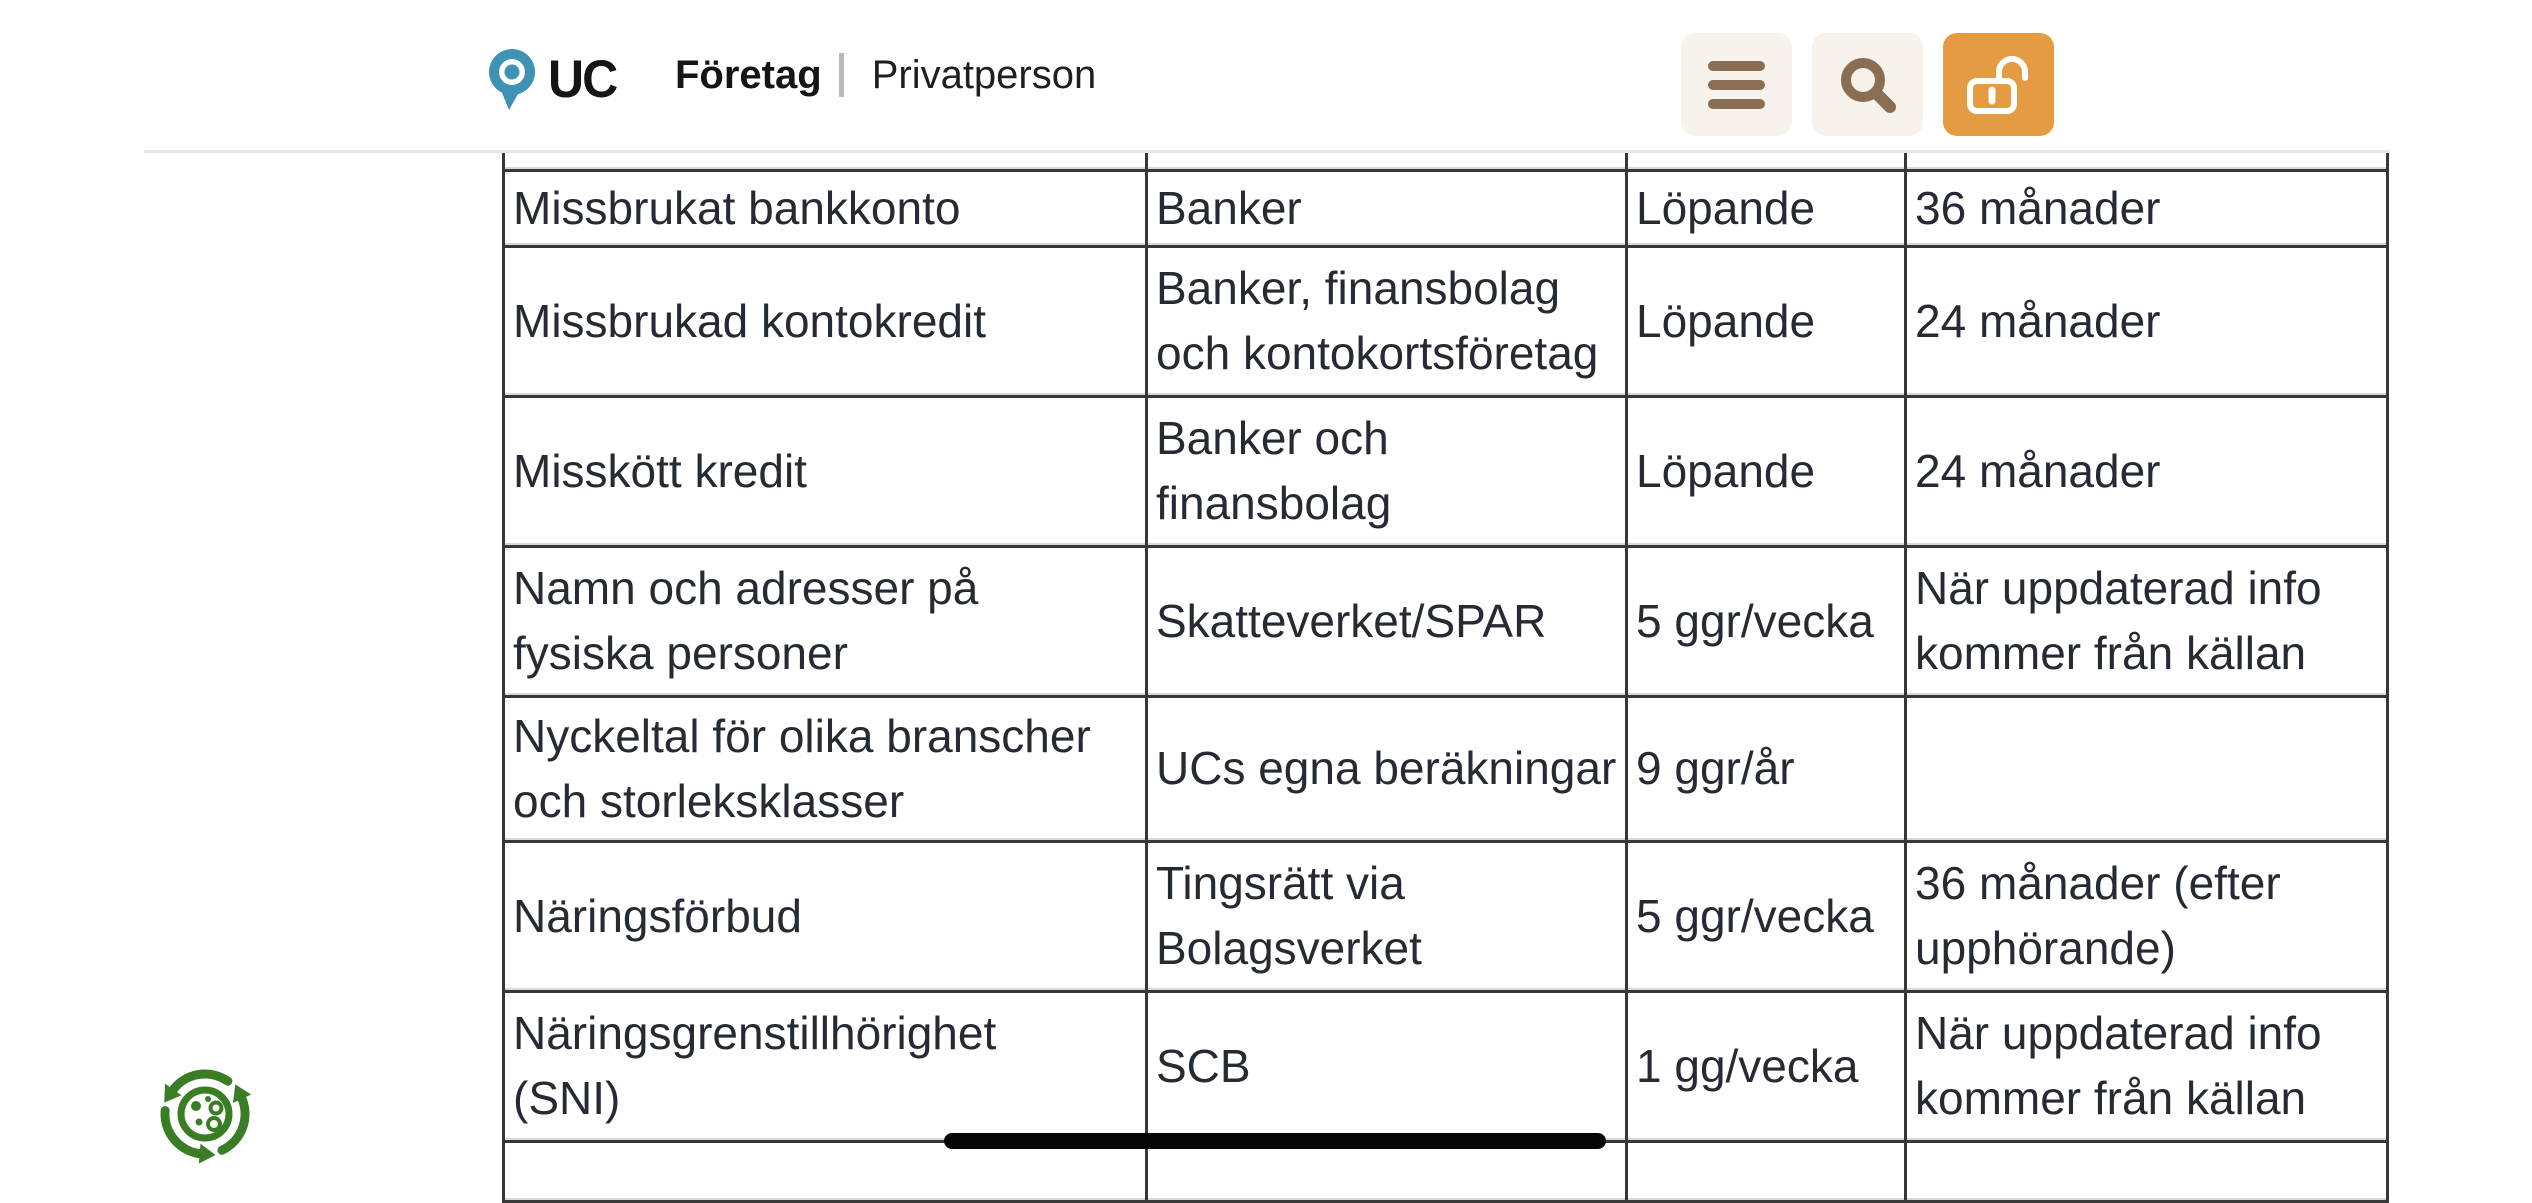 The width and height of the screenshot is (2532, 1203). I want to click on site-header: UC Företag Privatperson, so click(1266, 75).